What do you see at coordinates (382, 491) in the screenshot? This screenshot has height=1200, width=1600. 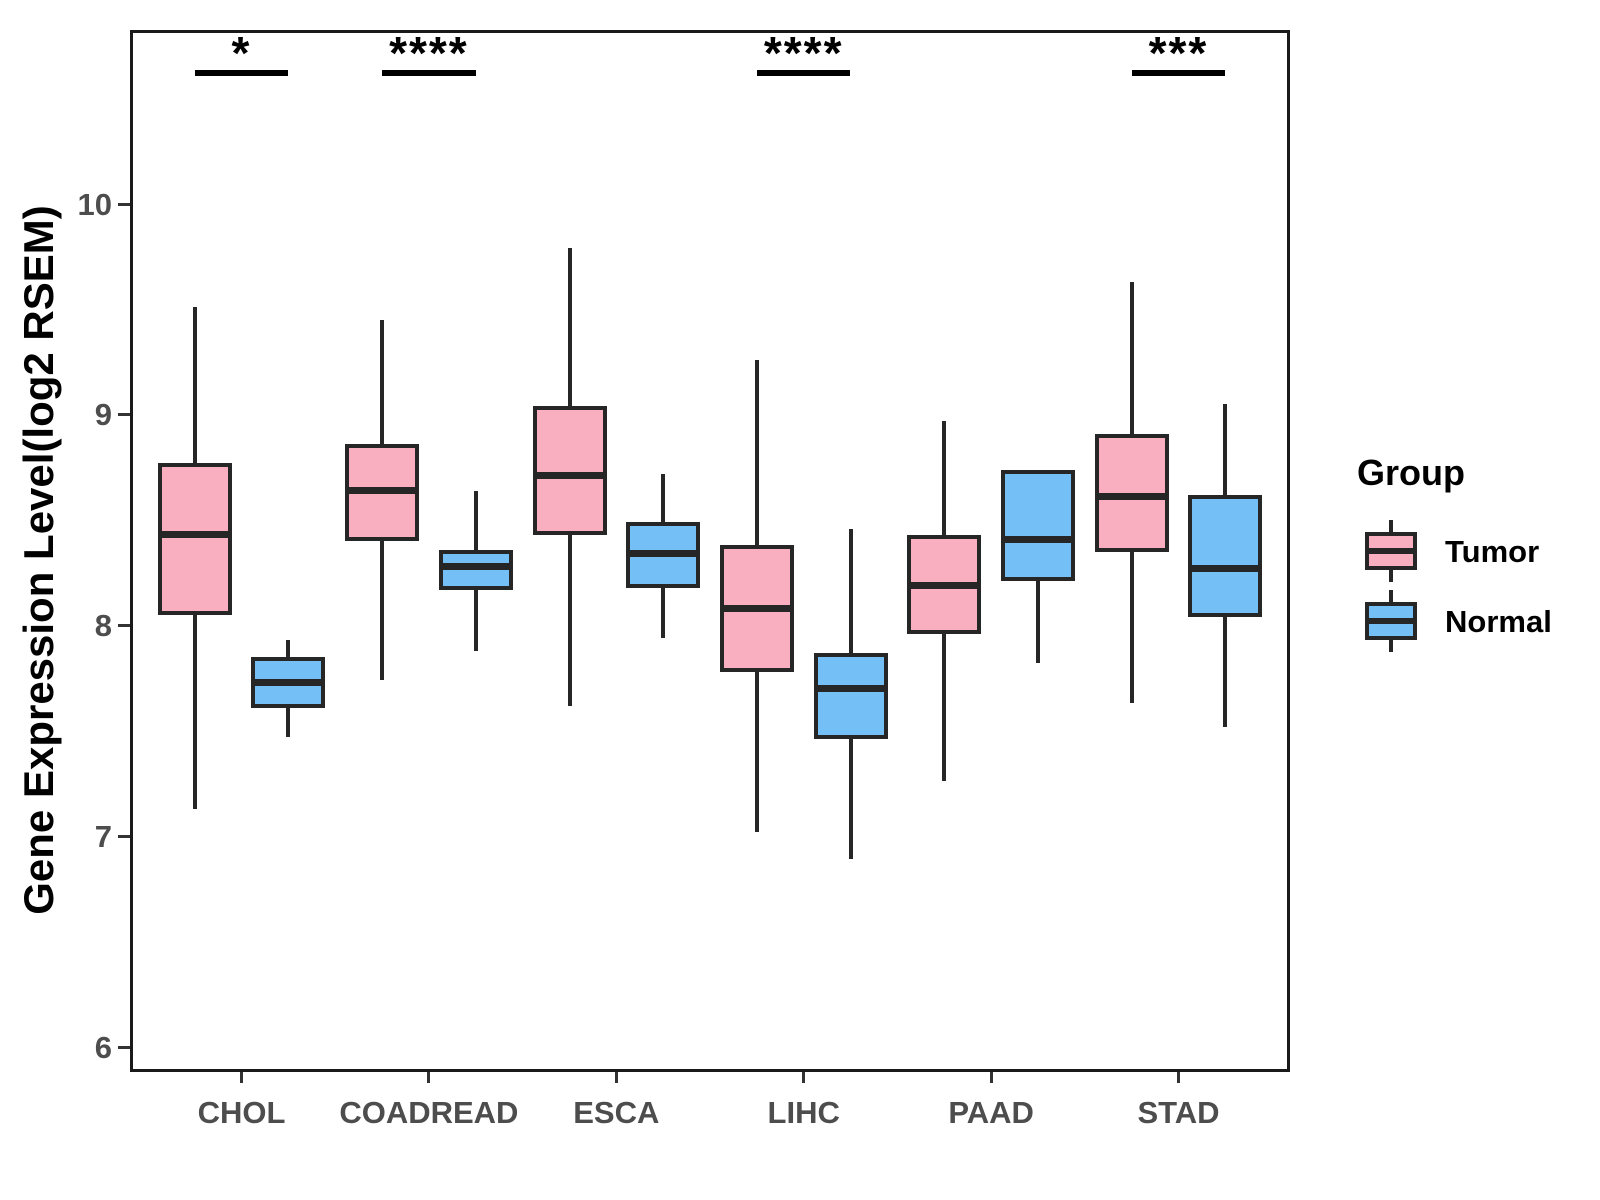 I see `median-tumor-coadread` at bounding box center [382, 491].